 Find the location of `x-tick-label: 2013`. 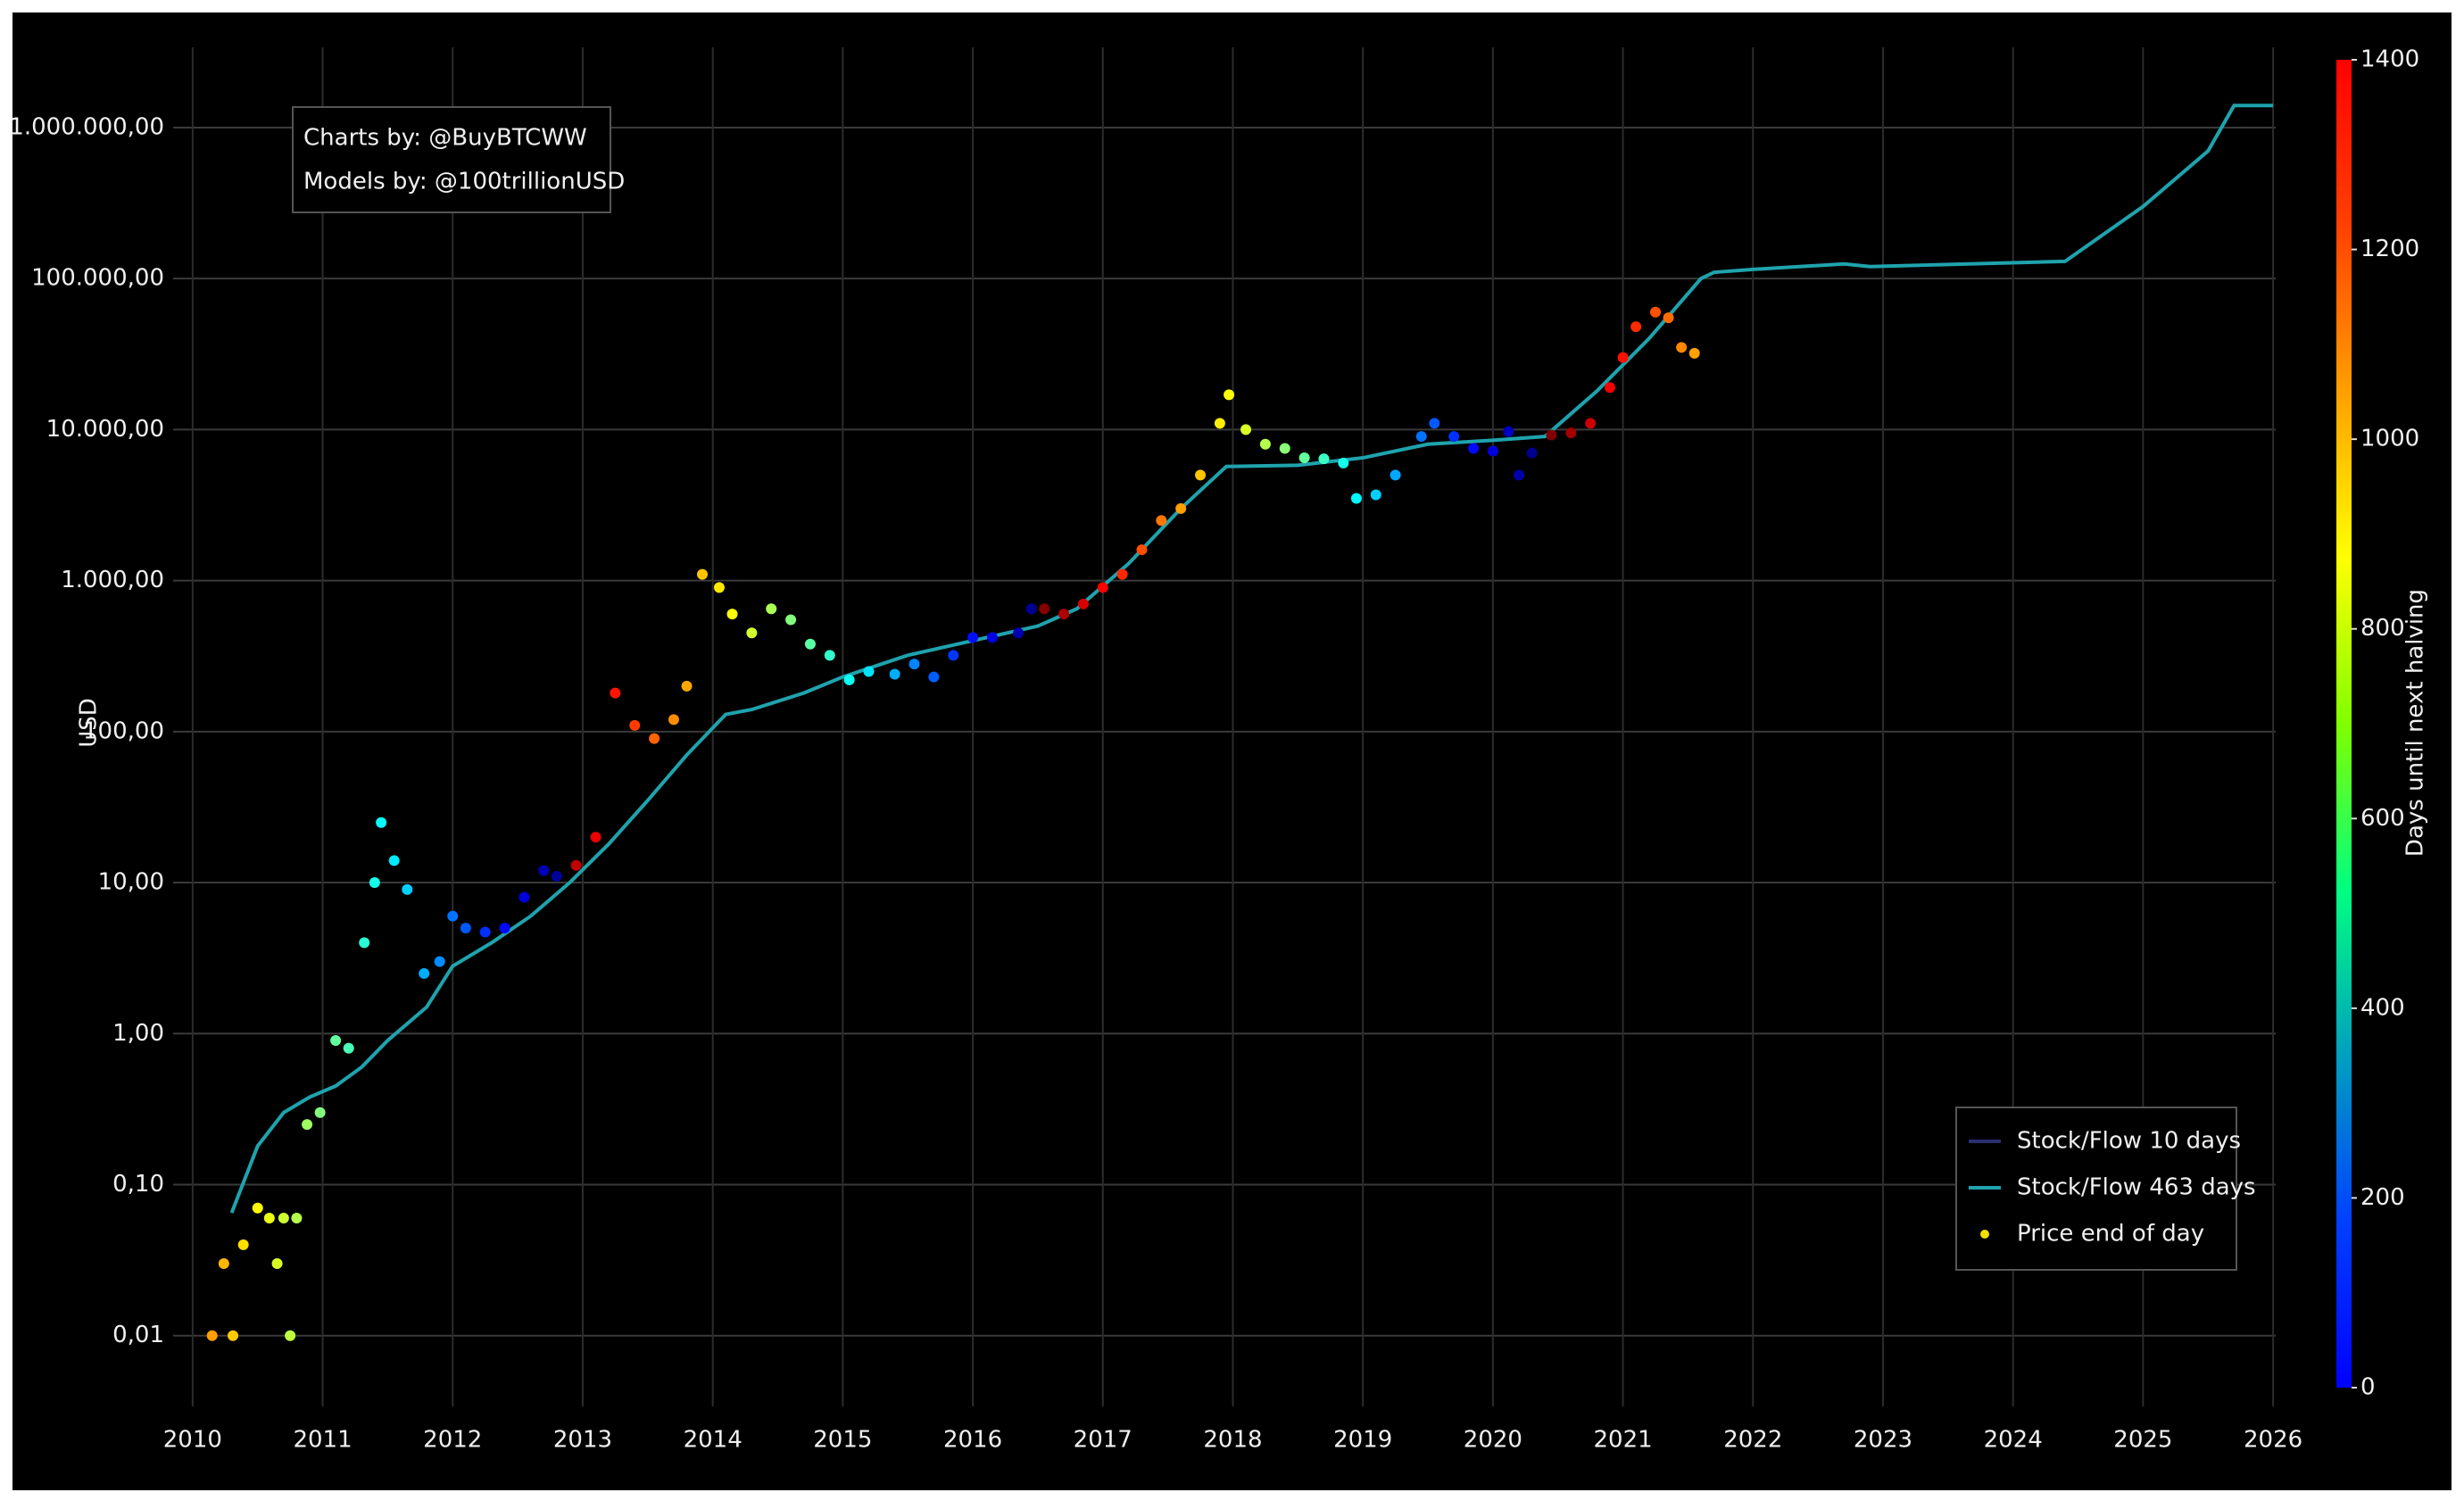

x-tick-label: 2013 is located at coordinates (582, 1440).